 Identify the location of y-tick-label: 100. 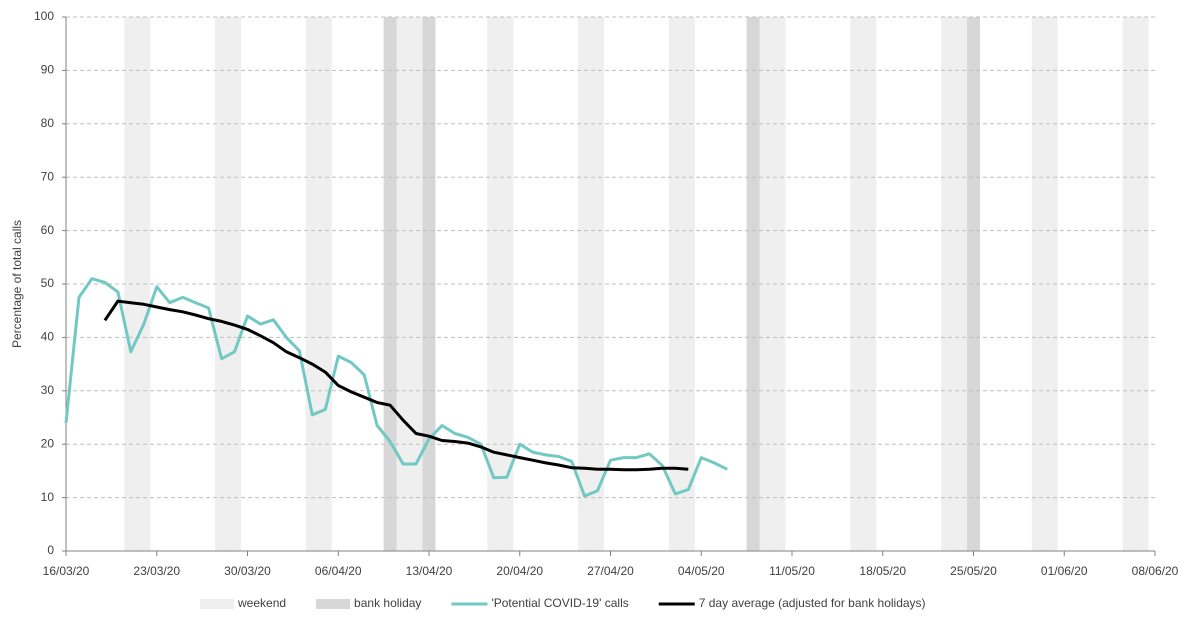
(44, 16).